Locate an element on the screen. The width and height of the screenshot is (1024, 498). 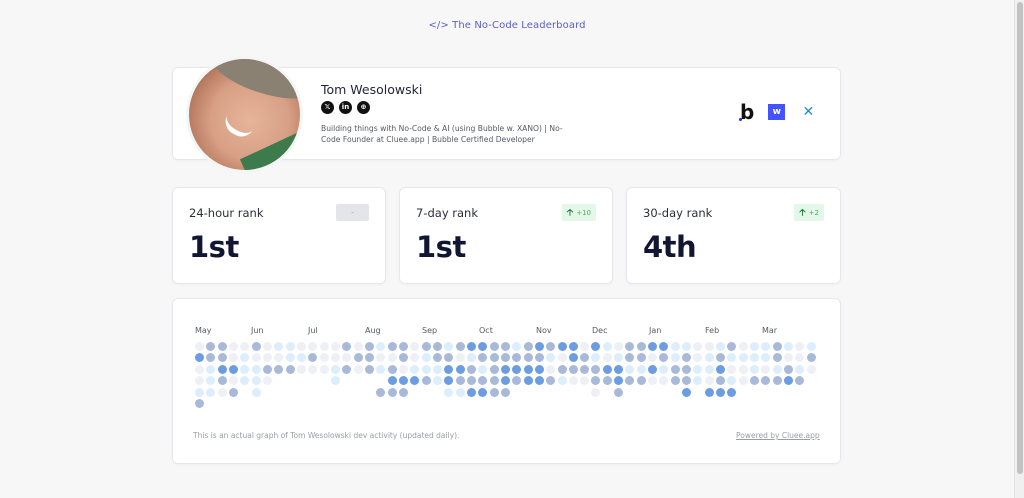
scrollbar-thumb is located at coordinates (1020, 238).